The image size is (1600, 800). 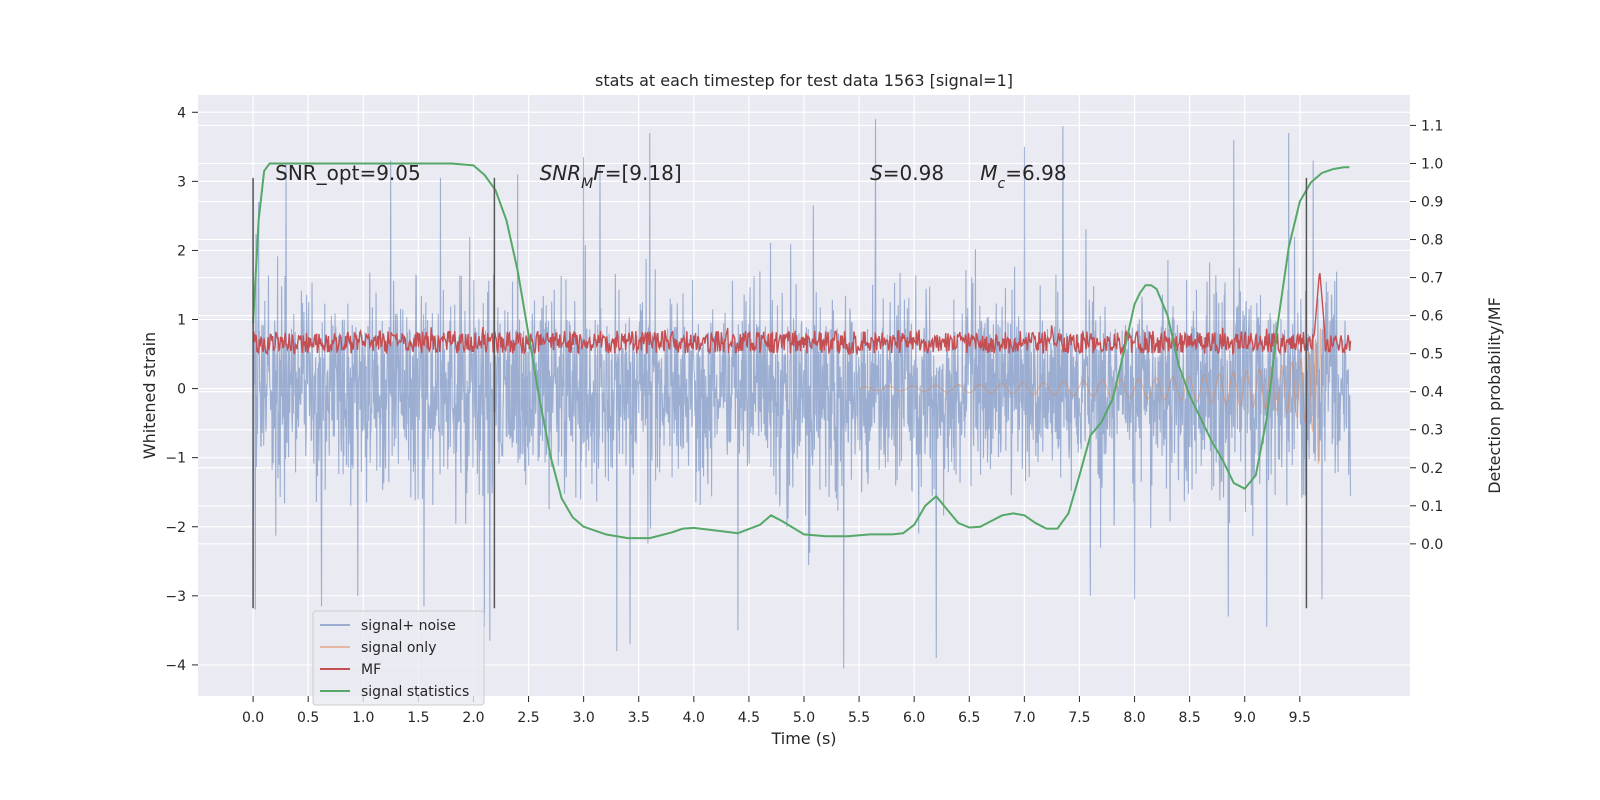 What do you see at coordinates (308, 718) in the screenshot?
I see `x-tick-label: 0.5` at bounding box center [308, 718].